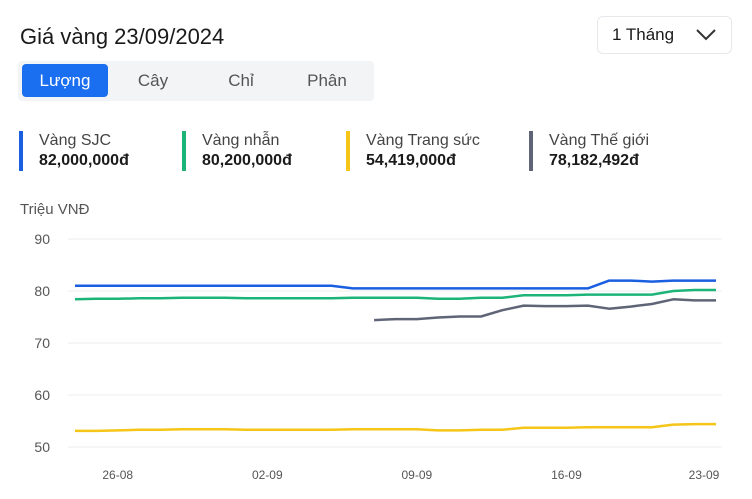 The width and height of the screenshot is (752, 499). What do you see at coordinates (237, 151) in the screenshot?
I see `legend-nhan: Vàng nhẫn 80,200,000đ` at bounding box center [237, 151].